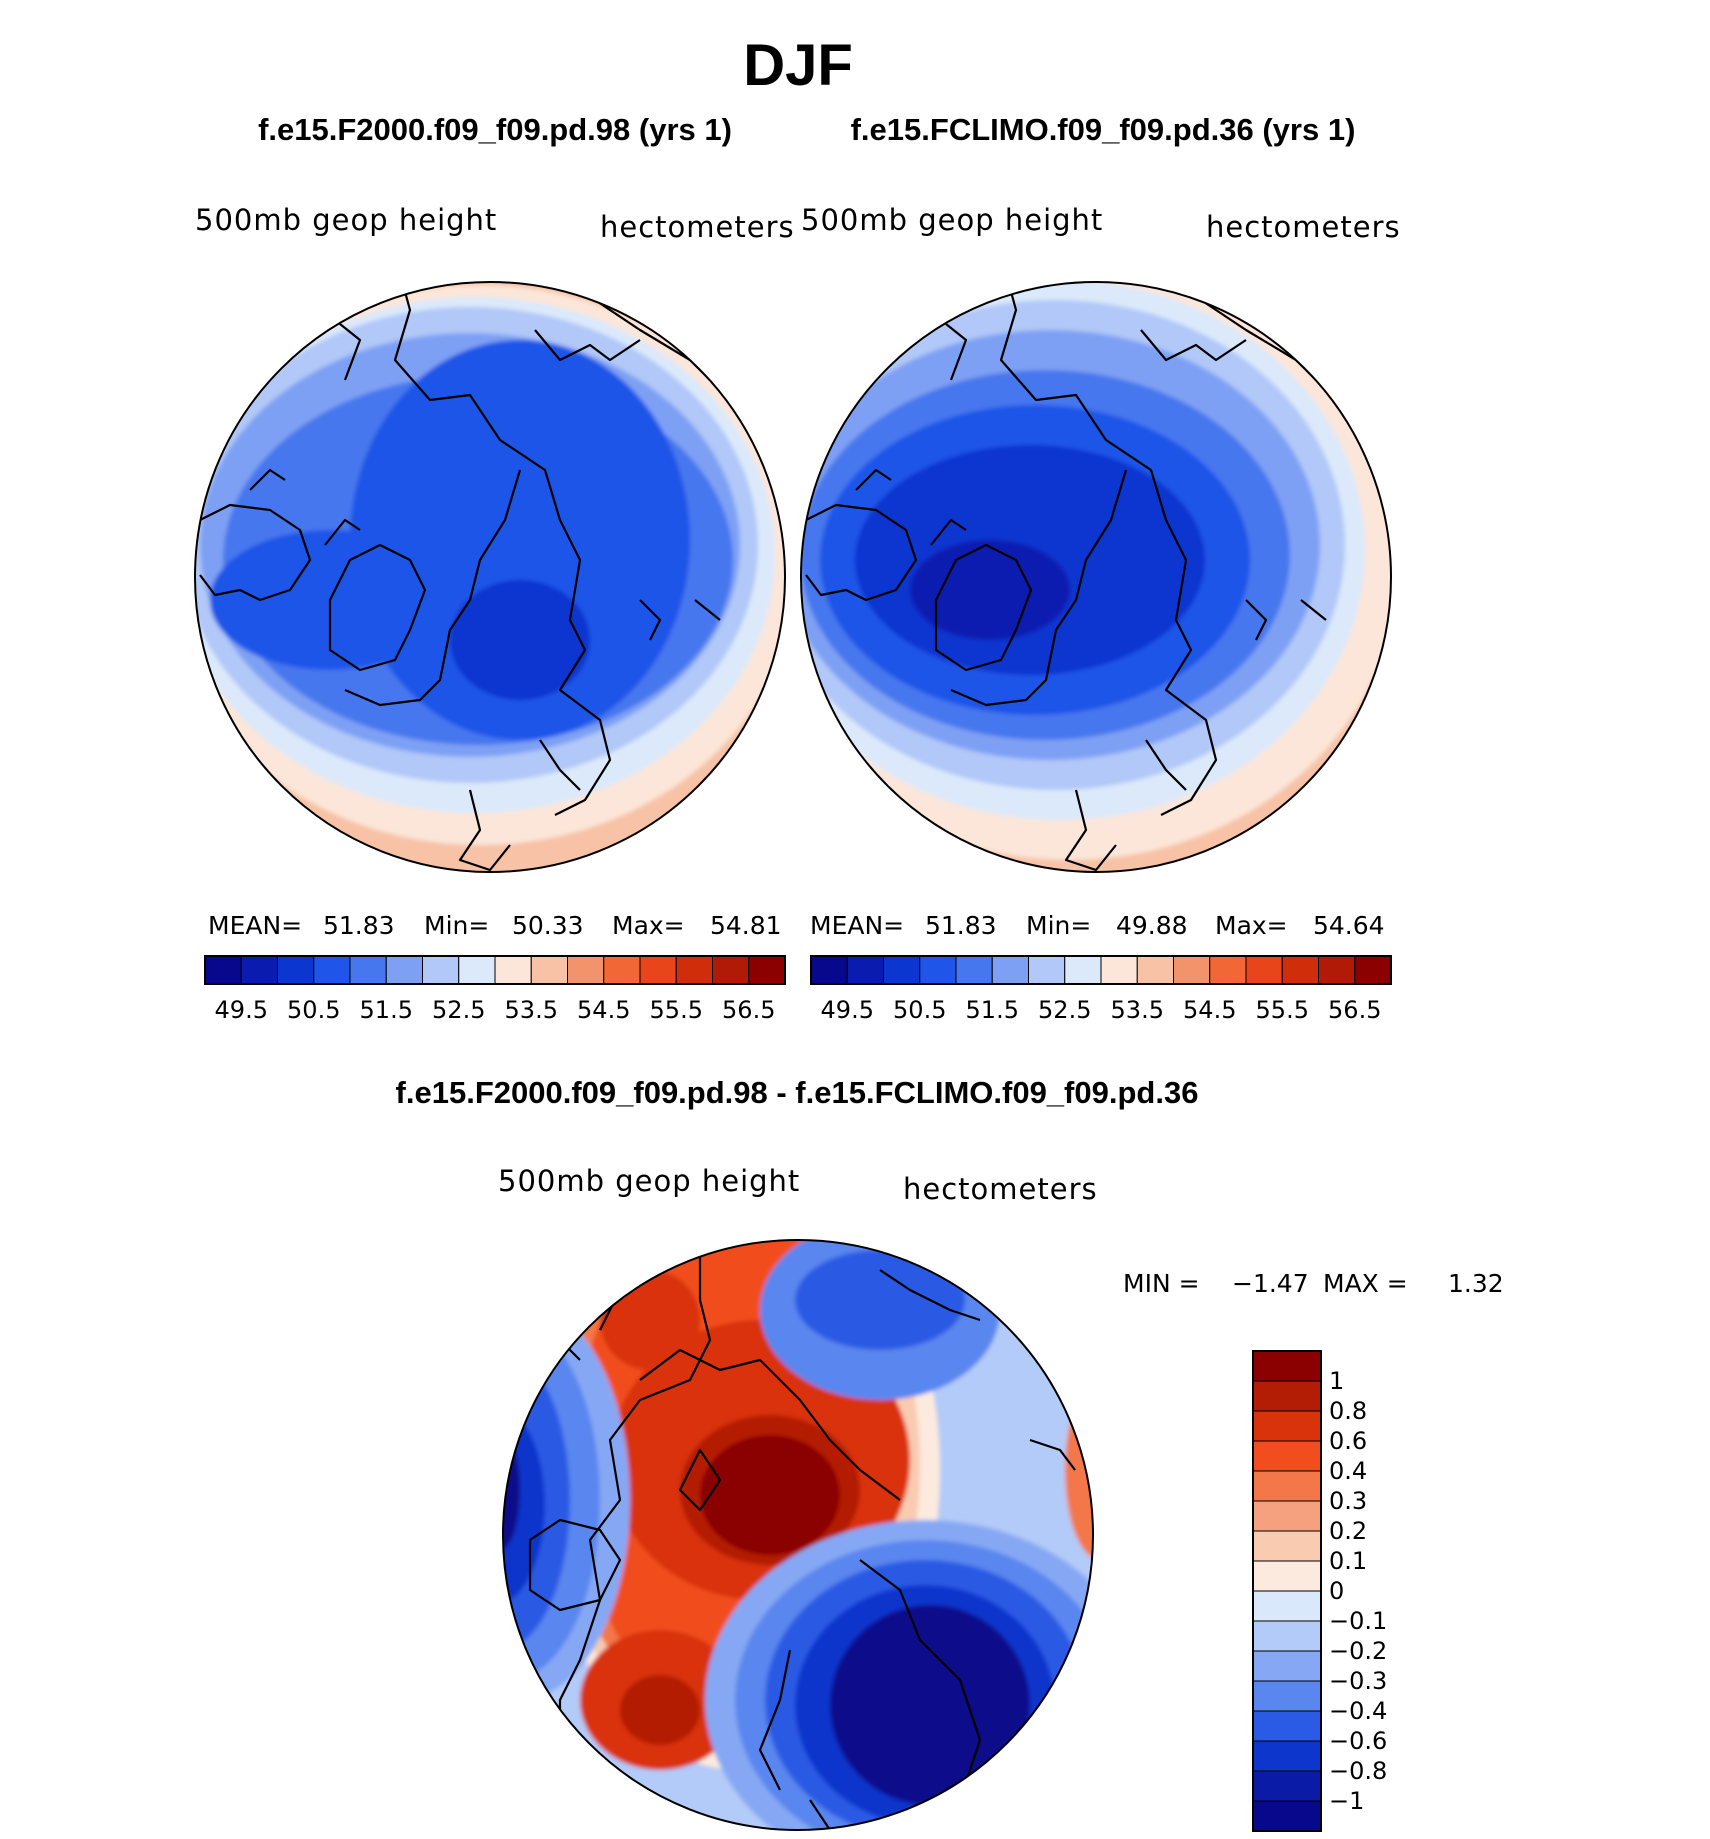 This screenshot has height=1839, width=1710. What do you see at coordinates (1000, 1189) in the screenshot?
I see `panel3-right-label: hectometers` at bounding box center [1000, 1189].